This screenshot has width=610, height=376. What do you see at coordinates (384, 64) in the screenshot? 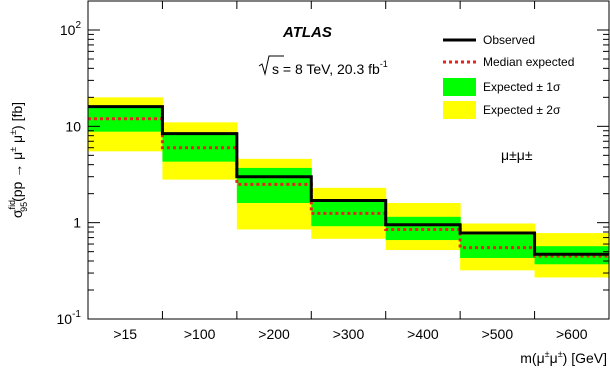
I see `lumi-exponent: -1` at bounding box center [384, 64].